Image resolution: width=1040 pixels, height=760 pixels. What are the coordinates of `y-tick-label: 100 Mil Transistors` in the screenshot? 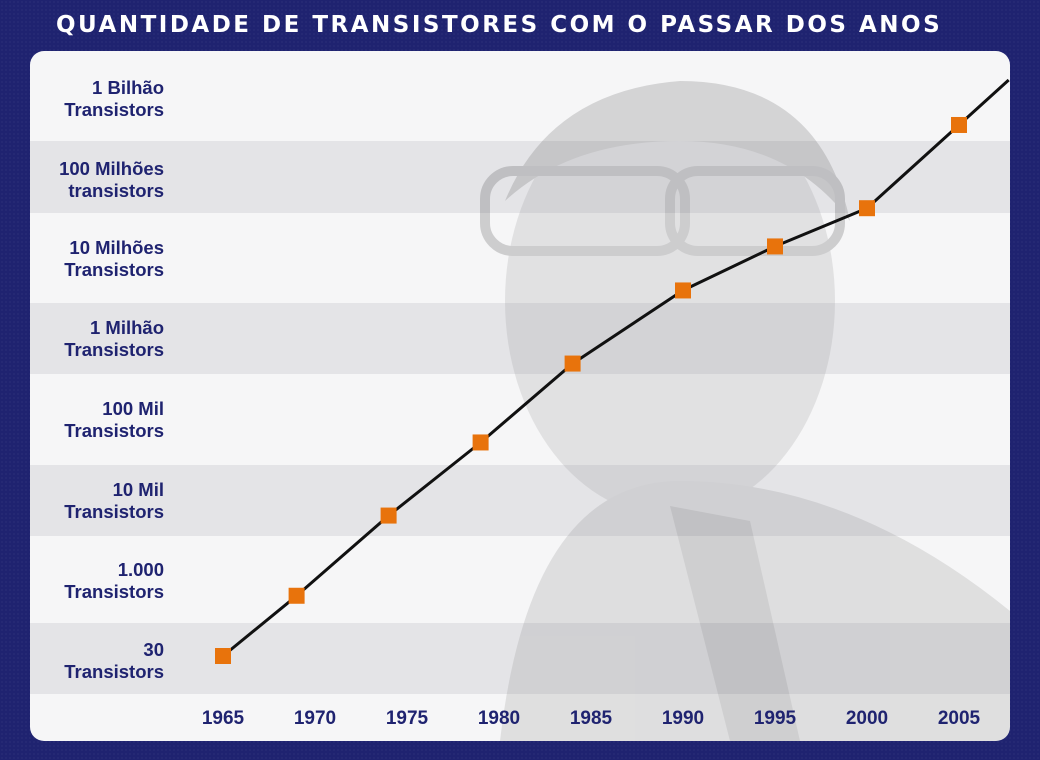 It's located at (114, 419).